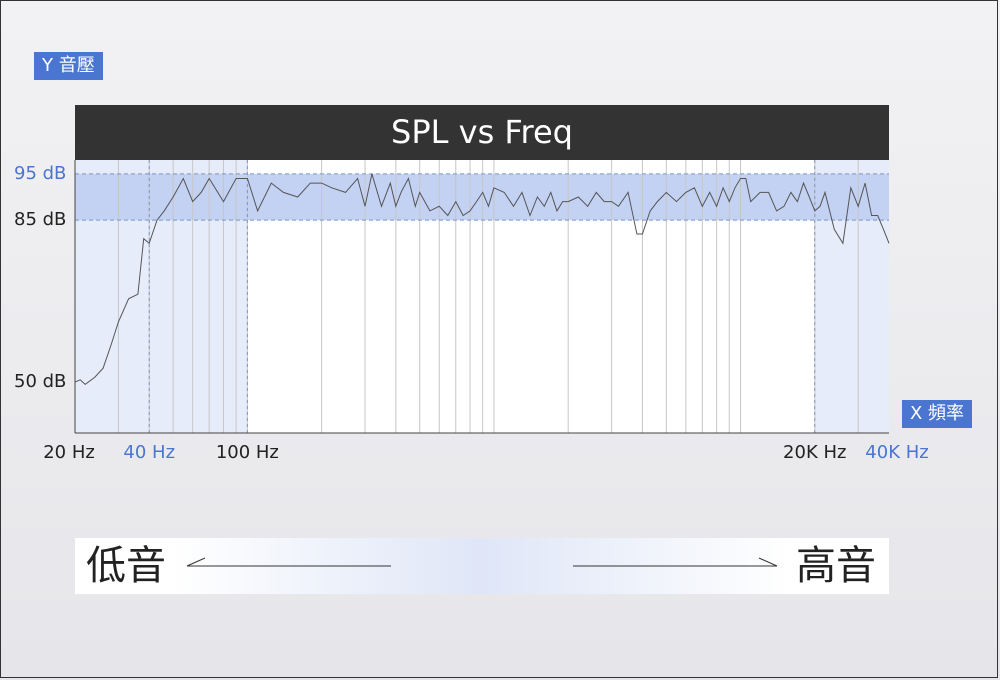 This screenshot has height=680, width=1000. What do you see at coordinates (836, 566) in the screenshot?
I see `high-frequency-label: 高音` at bounding box center [836, 566].